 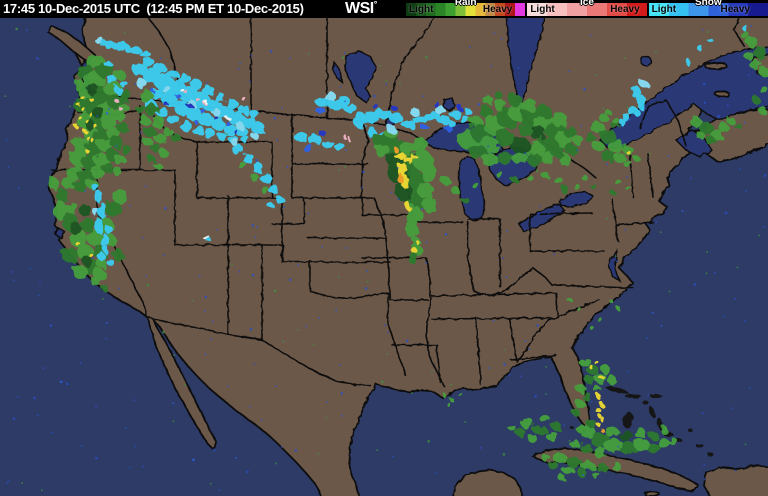 I want to click on legend-gradient-snow, so click(x=708, y=9).